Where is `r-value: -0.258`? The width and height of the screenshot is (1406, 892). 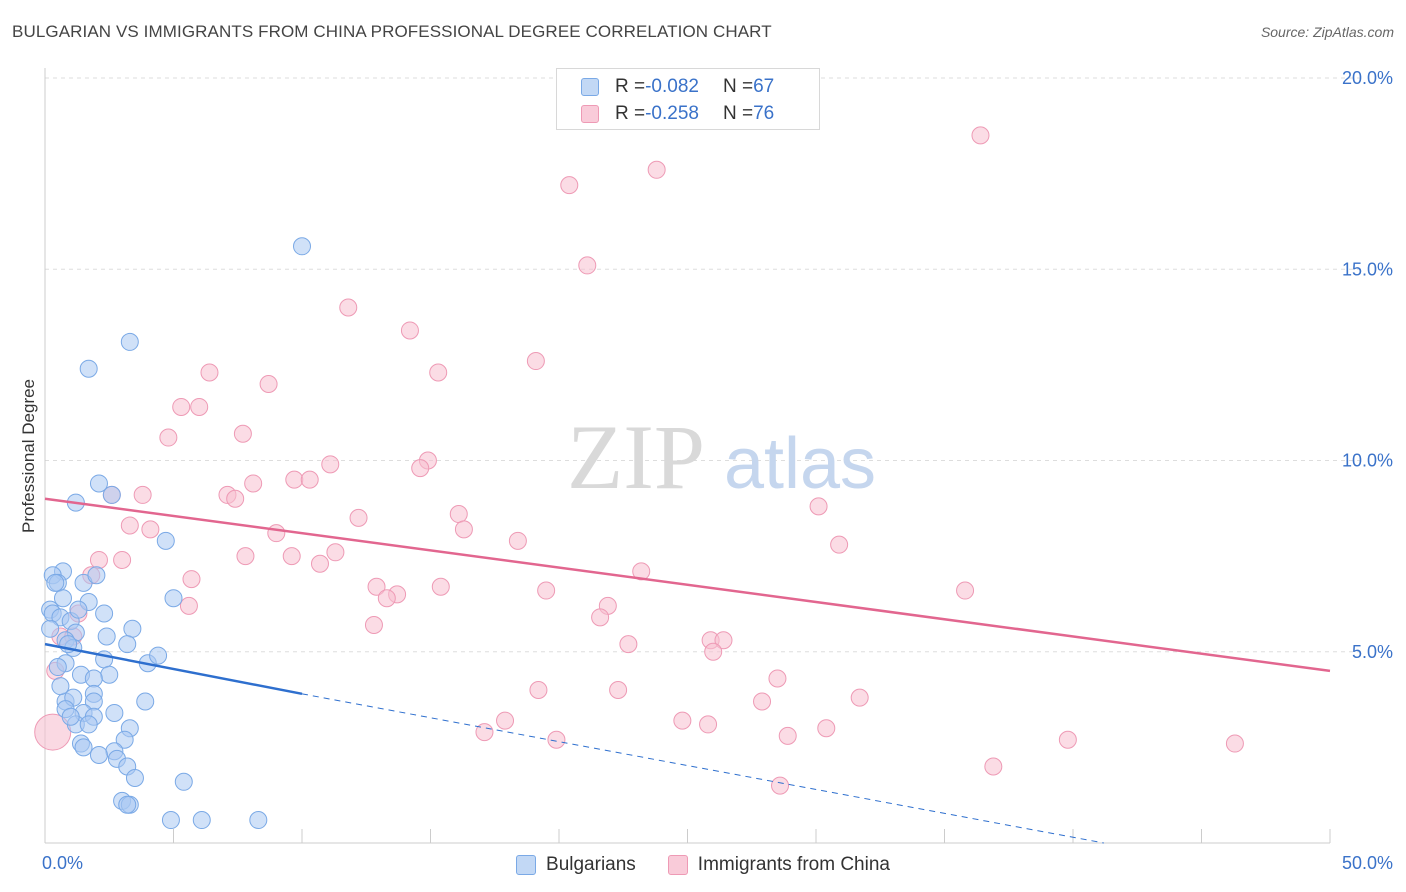
r-value: -0.258 is located at coordinates (672, 113).